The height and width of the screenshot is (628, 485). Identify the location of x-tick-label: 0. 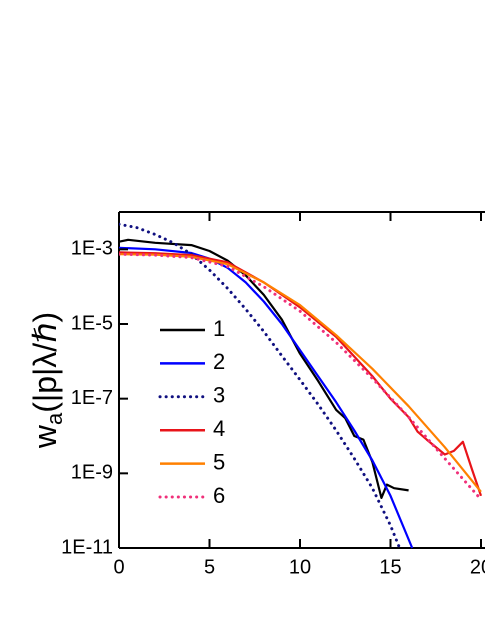
(118, 567).